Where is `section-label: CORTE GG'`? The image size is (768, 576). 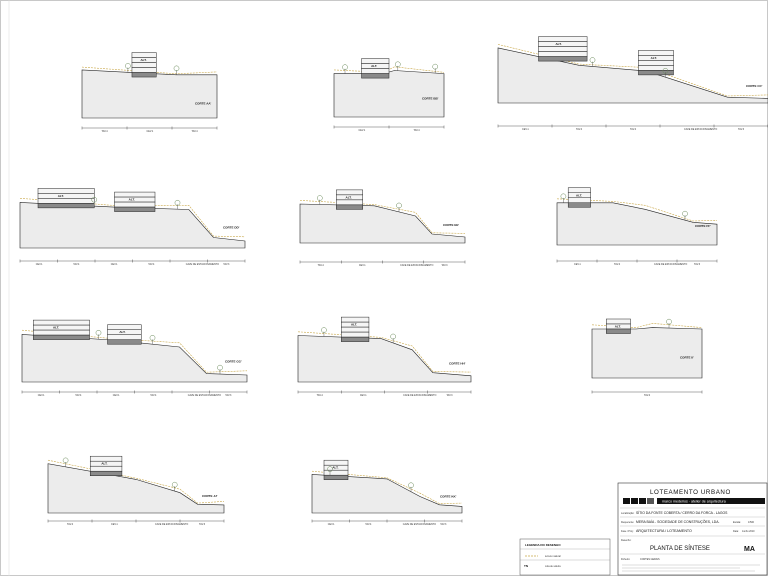 section-label: CORTE GG' is located at coordinates (233, 361).